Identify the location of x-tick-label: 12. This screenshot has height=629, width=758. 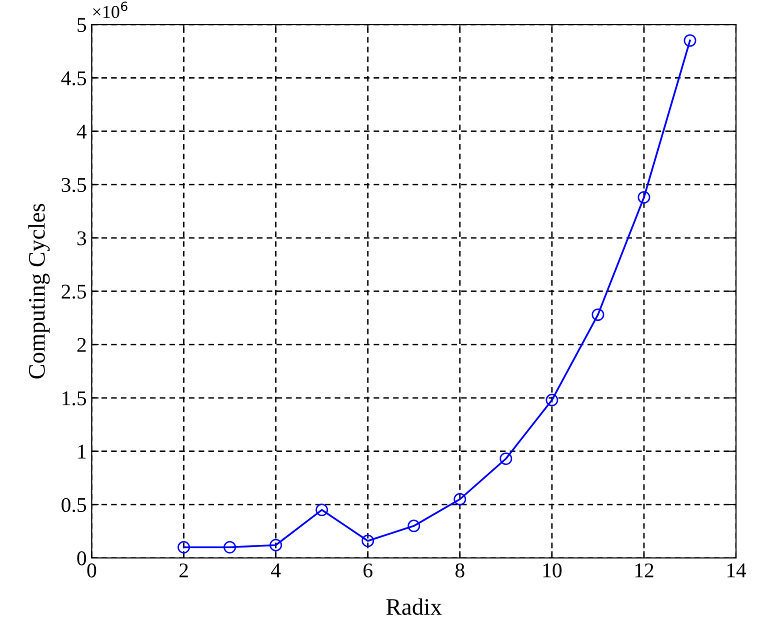
(644, 570).